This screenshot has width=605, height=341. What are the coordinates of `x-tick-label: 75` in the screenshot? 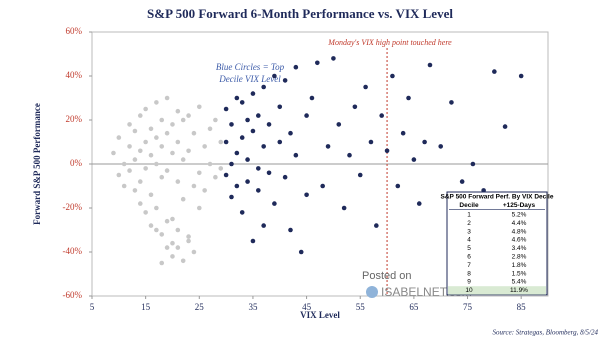 It's located at (468, 307).